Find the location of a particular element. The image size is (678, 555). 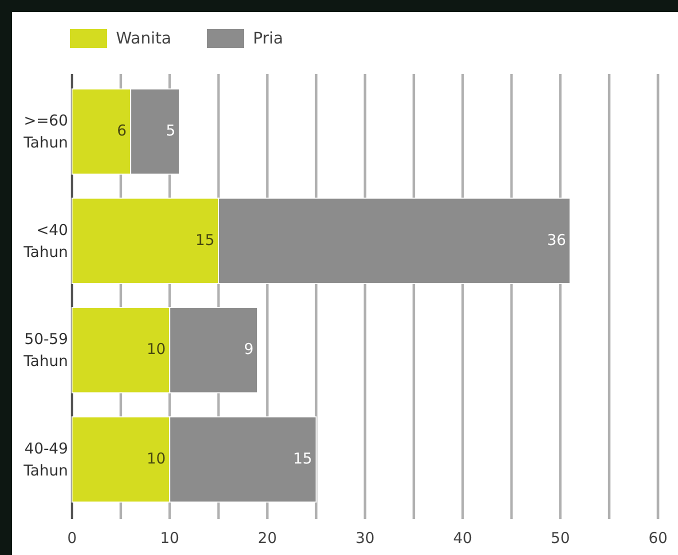

legend-label: Pria is located at coordinates (268, 38).